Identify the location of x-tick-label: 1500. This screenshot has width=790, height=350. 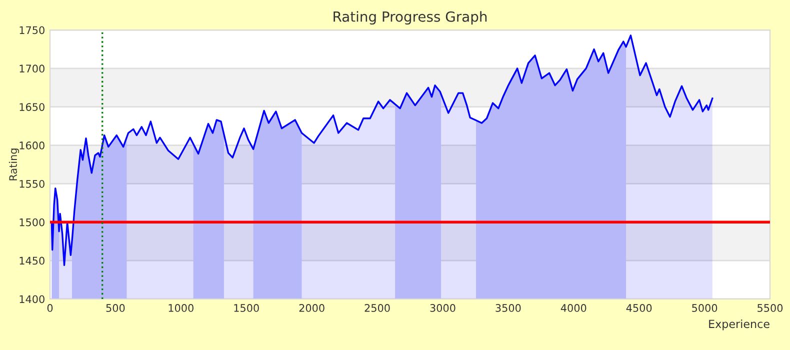
(246, 308).